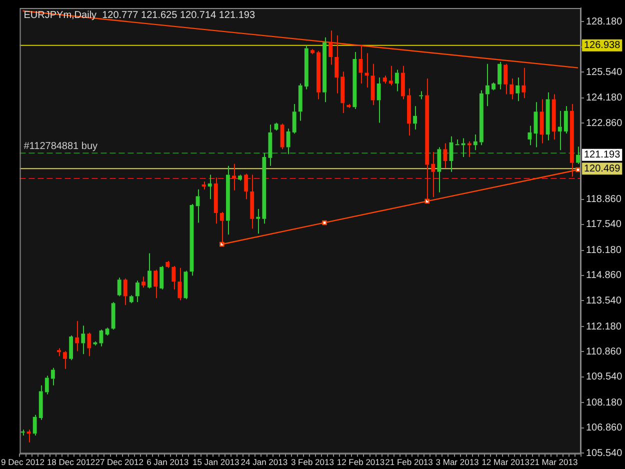  I want to click on x-tick-label: 3 Mar 2013, so click(458, 462).